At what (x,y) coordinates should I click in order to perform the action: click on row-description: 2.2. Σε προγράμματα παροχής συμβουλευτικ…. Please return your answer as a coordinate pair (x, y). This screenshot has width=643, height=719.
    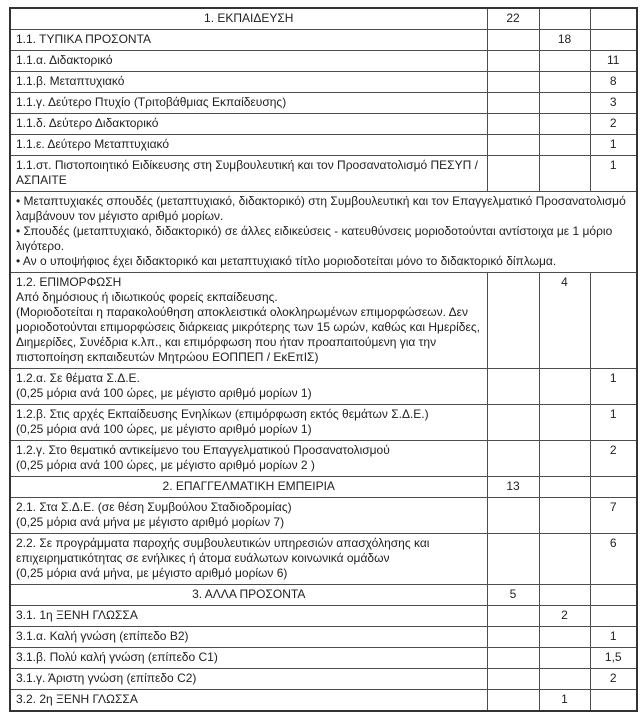
    Looking at the image, I should click on (248, 559).